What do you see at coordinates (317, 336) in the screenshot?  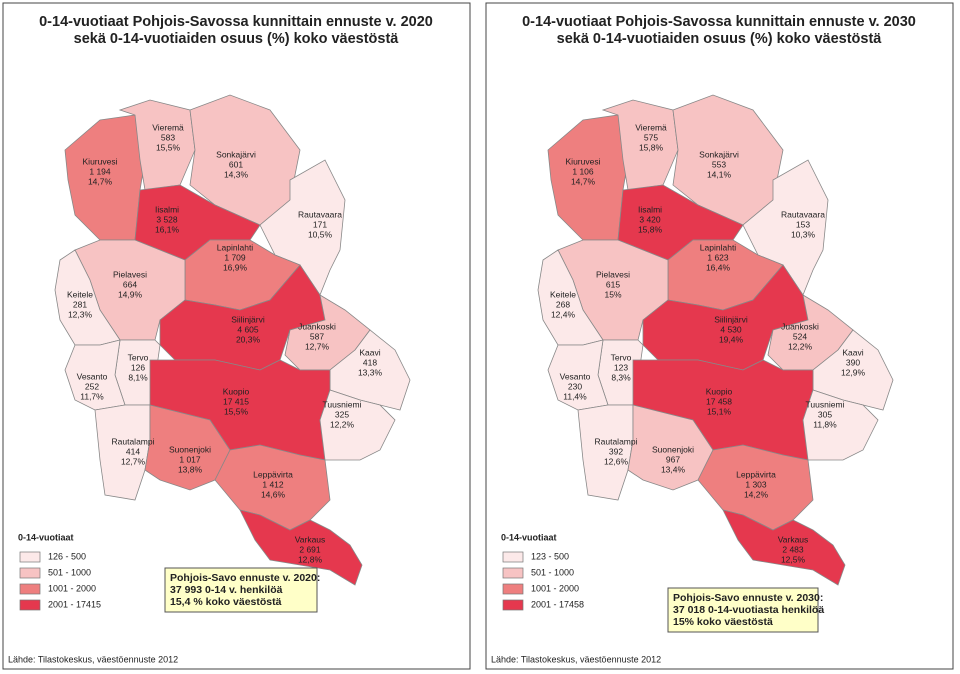 I see `municipality-count: 587` at bounding box center [317, 336].